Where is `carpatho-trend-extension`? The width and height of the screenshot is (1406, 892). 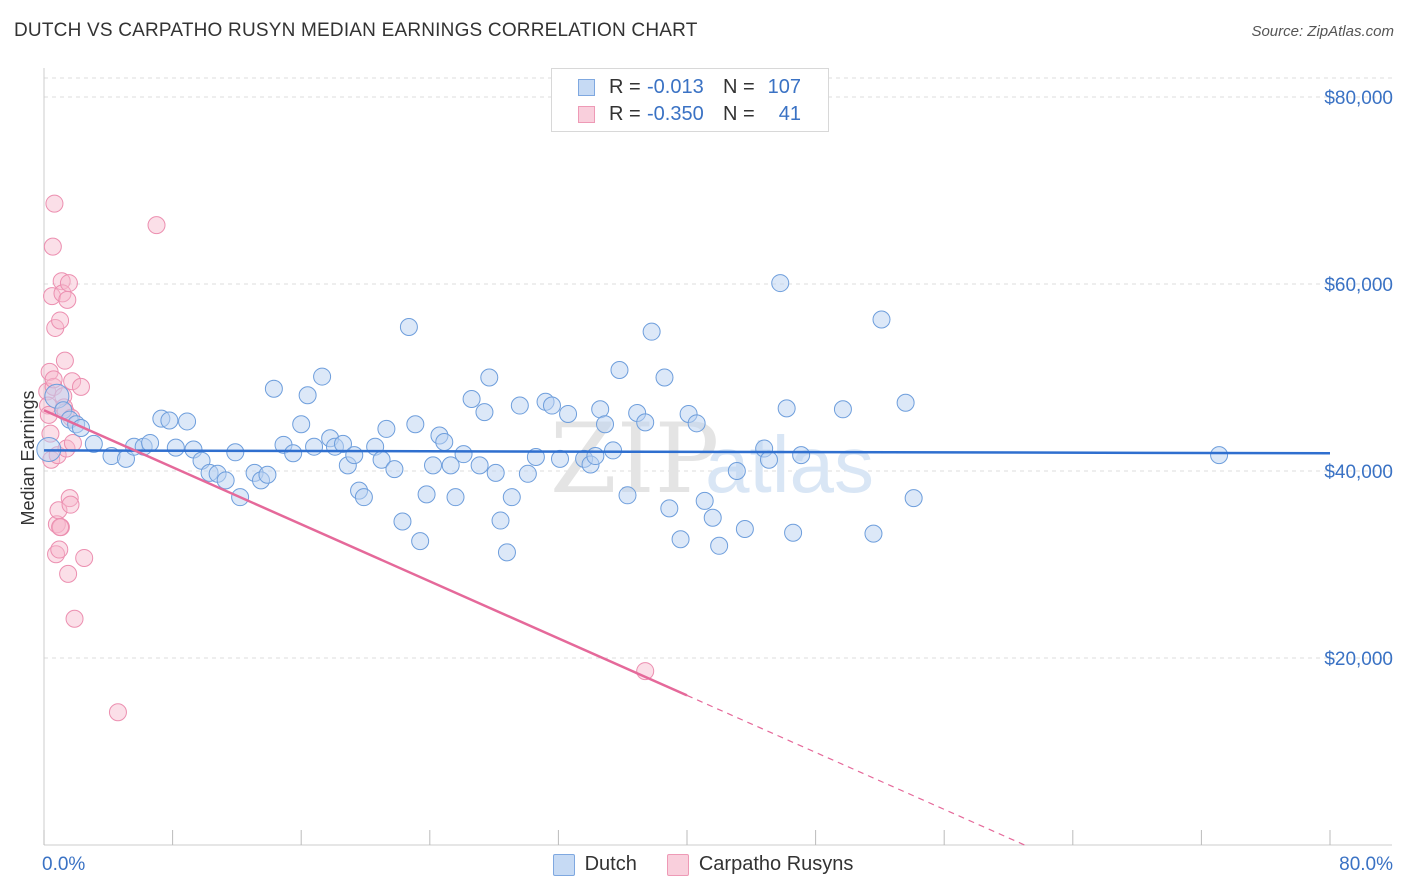 carpatho-trend-extension is located at coordinates (855, 770).